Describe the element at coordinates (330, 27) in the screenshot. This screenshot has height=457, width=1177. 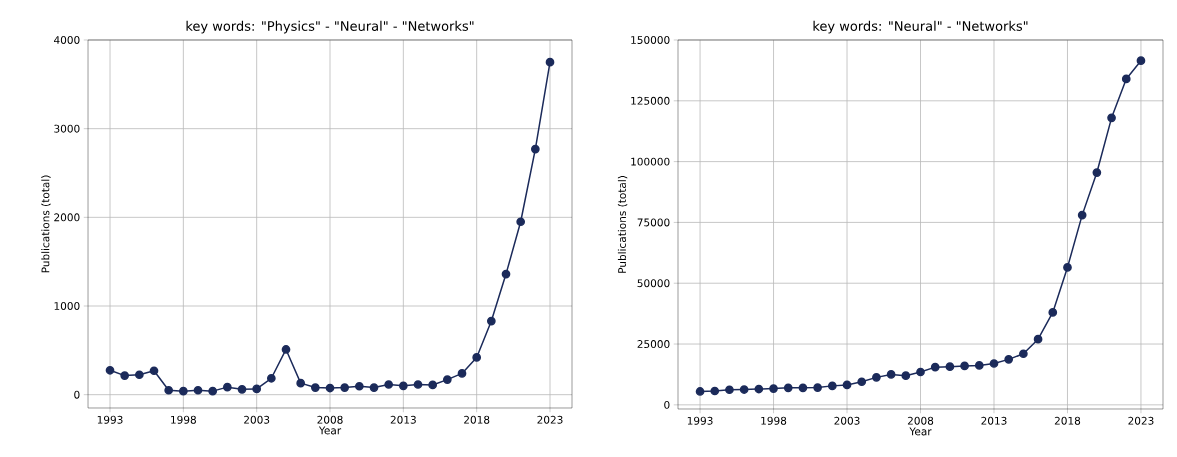
I see `chart-title: key words: "Physics" - "Neural" - "Networks"` at that location.